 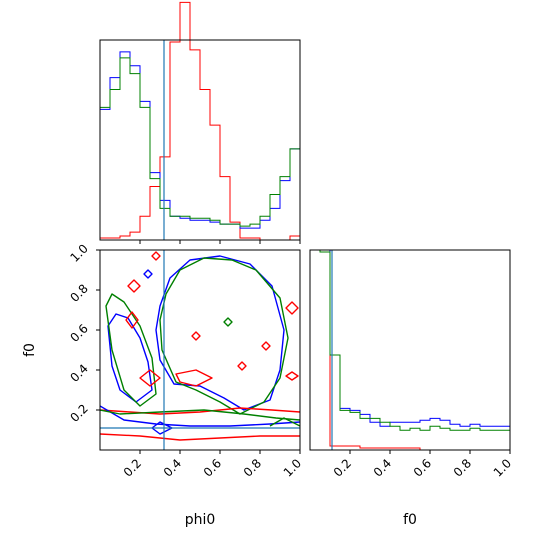 I want to click on ylabel-f0: f0, so click(x=30, y=350).